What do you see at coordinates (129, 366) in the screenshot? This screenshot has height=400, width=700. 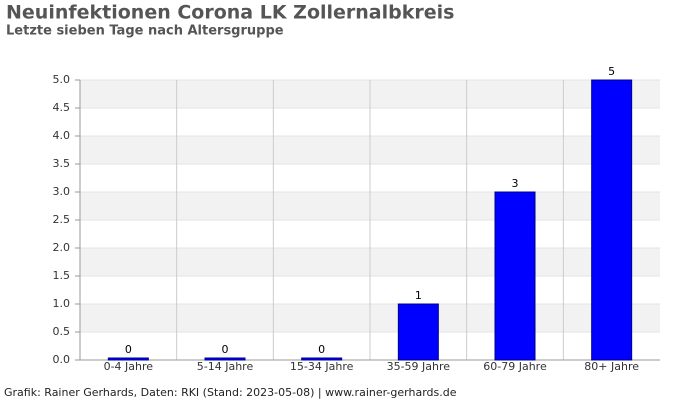 I see `x-tick-label: 0-4 Jahre` at bounding box center [129, 366].